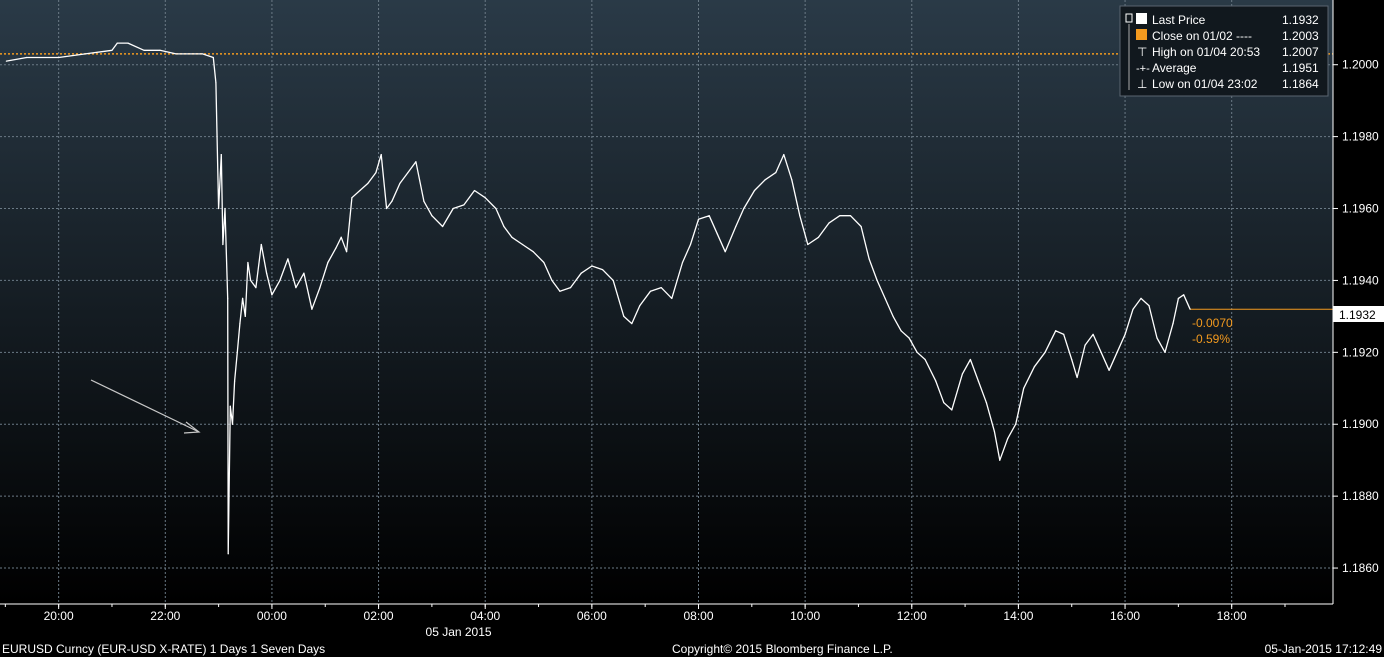 The height and width of the screenshot is (657, 1384). Describe the element at coordinates (1360, 280) in the screenshot. I see `y-tick-label: 1.1940` at that location.